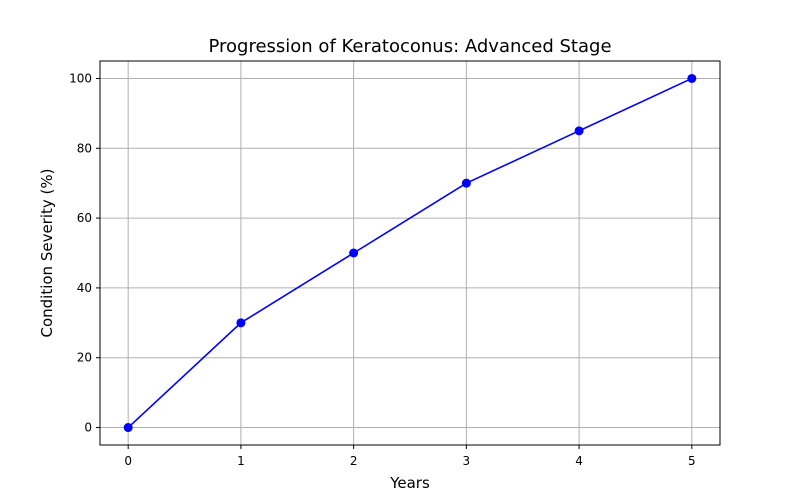 The width and height of the screenshot is (800, 500). Describe the element at coordinates (80, 78) in the screenshot. I see `y-tick-label: 100` at that location.